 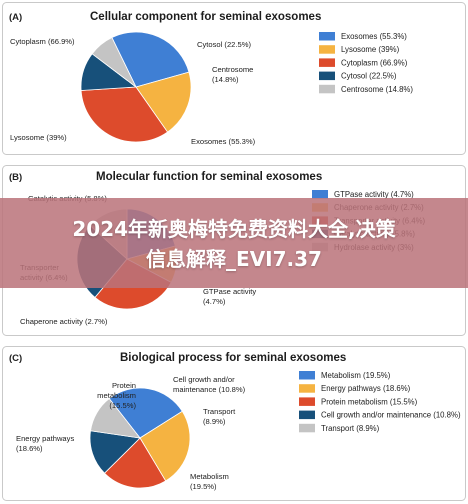 I want to click on legend-swatch-lysosome, so click(x=327, y=49).